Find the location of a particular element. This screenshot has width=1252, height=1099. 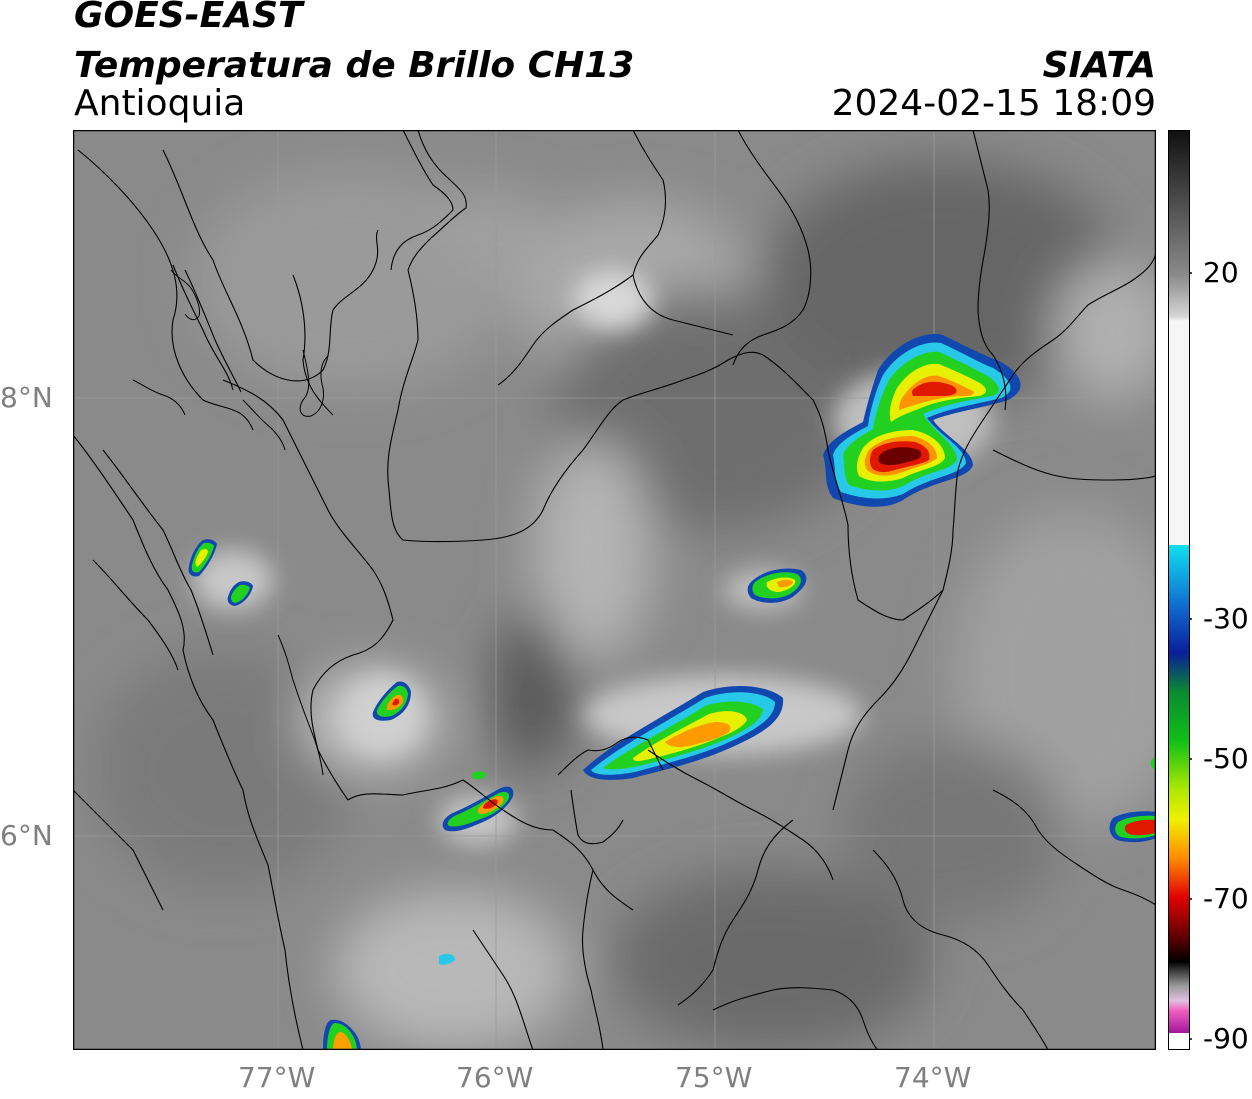

storm-south is located at coordinates (389, 1001).